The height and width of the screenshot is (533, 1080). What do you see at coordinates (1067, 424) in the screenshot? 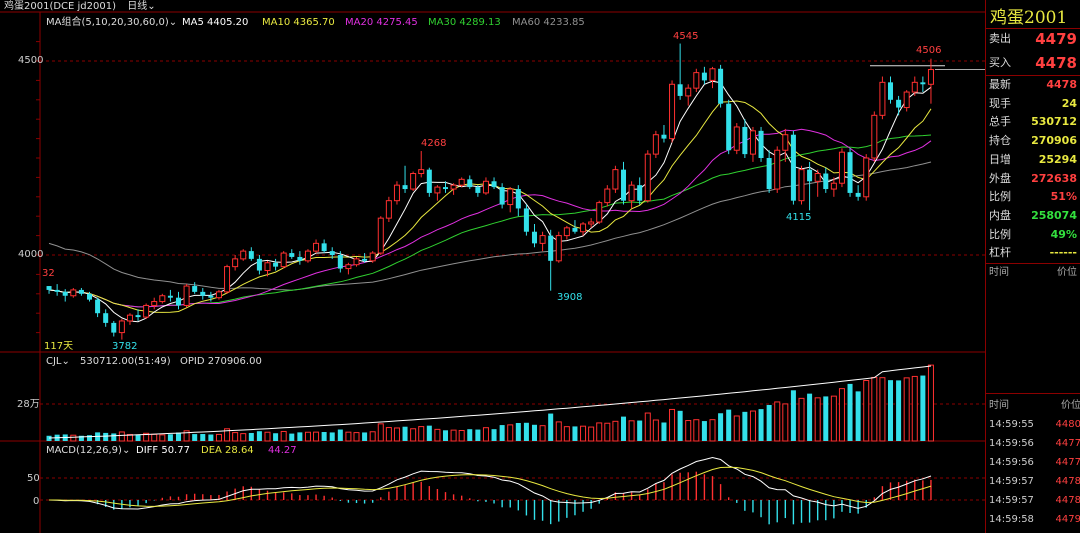
I see `tick-price: 4480` at bounding box center [1067, 424].